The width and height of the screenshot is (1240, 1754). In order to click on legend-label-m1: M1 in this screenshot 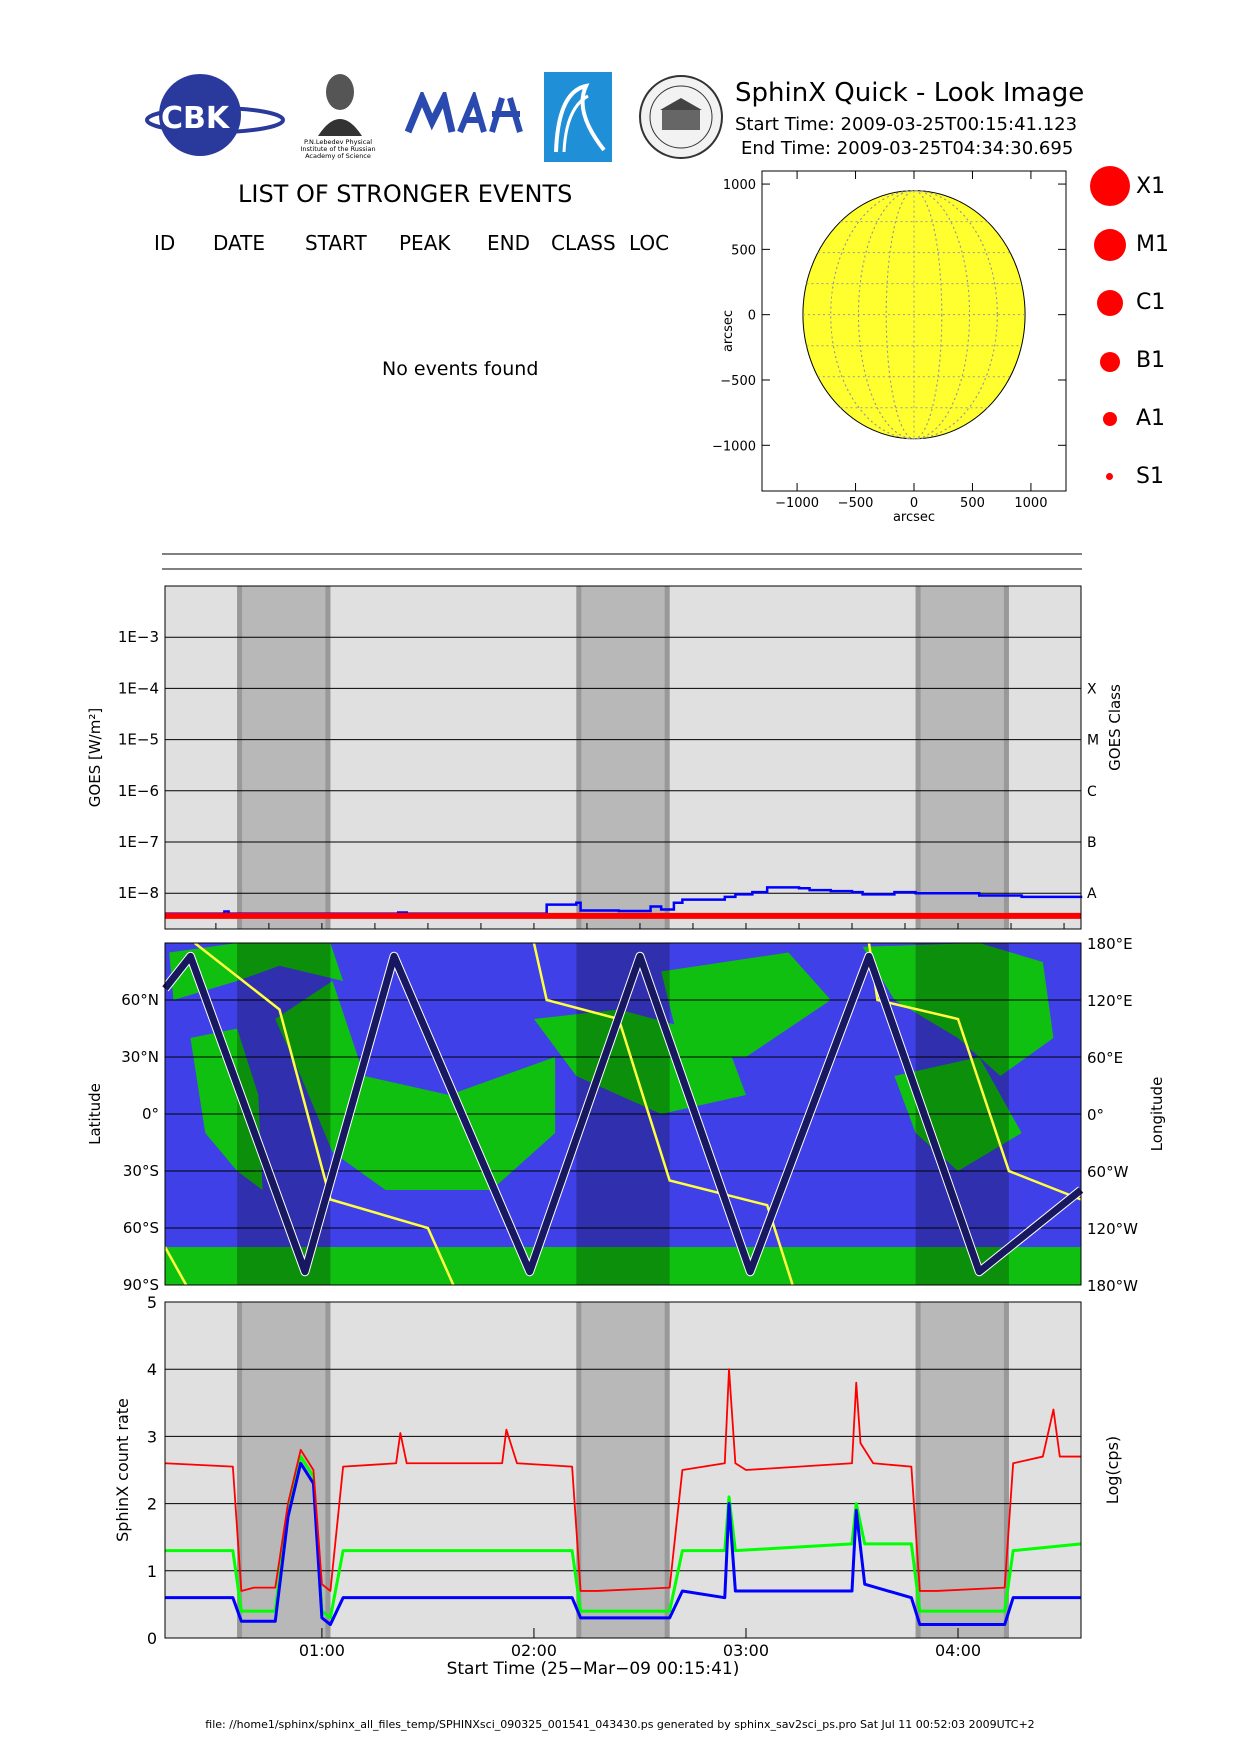, I will do `click(1152, 244)`.